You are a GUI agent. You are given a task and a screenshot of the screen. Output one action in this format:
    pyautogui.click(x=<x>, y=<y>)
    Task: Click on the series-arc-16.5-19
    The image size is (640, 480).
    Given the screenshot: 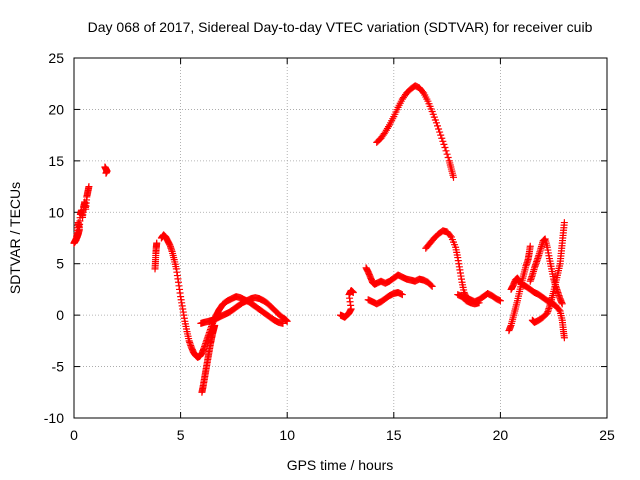 What is the action you would take?
    pyautogui.click(x=463, y=266)
    